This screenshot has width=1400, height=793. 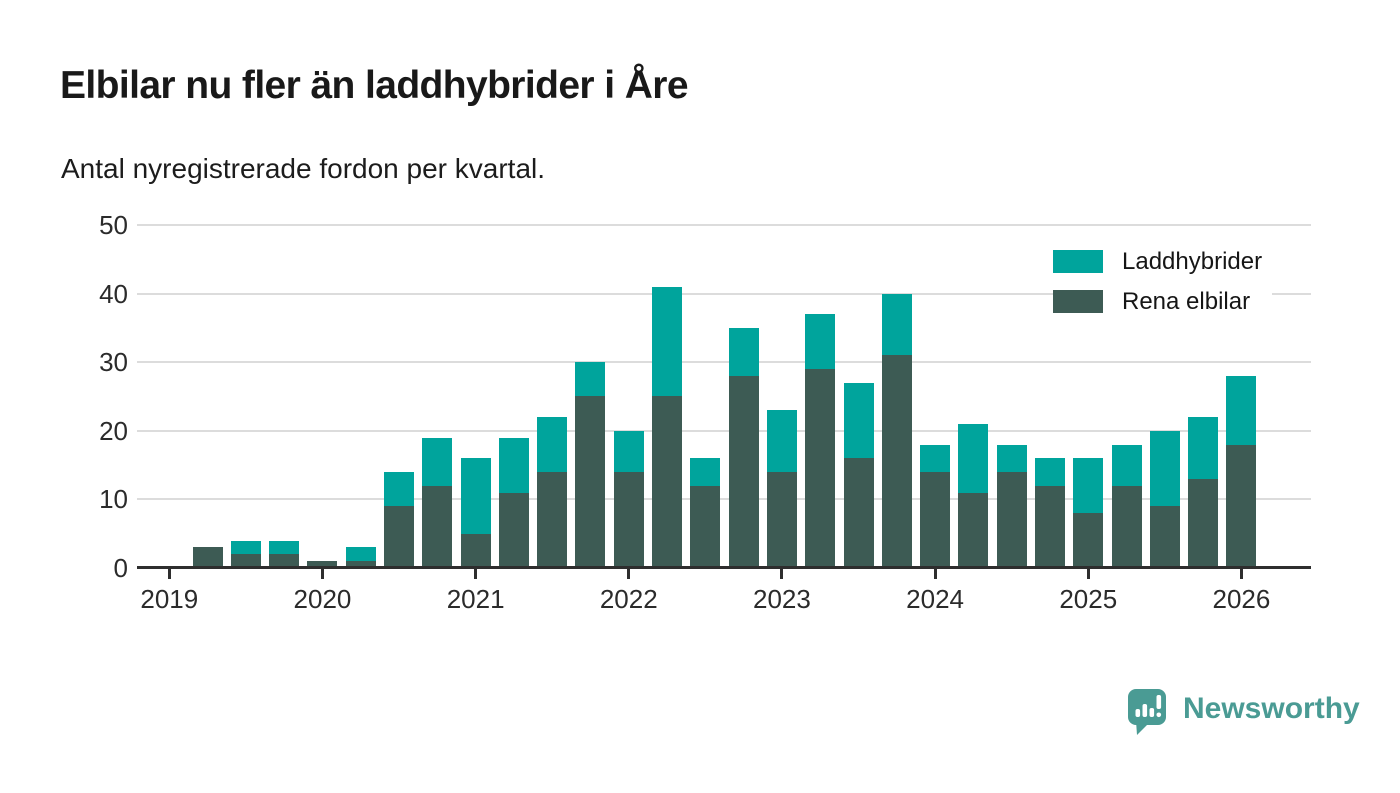 I want to click on bar-2025-q3, so click(x=1164, y=499).